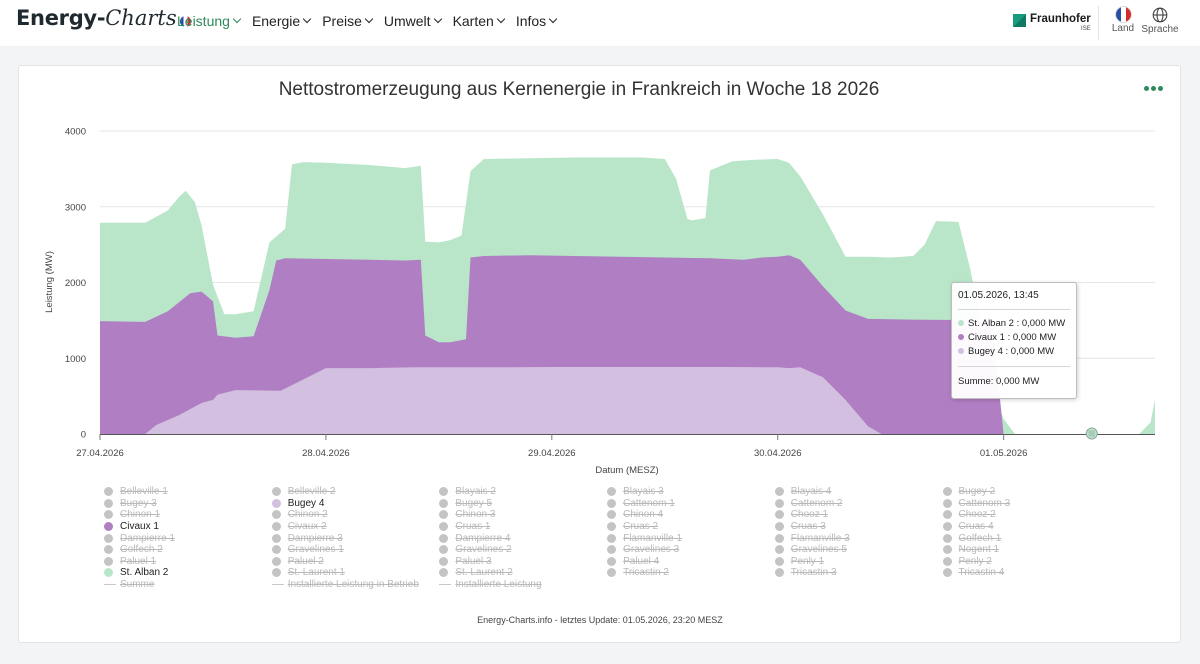  I want to click on menu-item-umwelt: Umwelt, so click(412, 21).